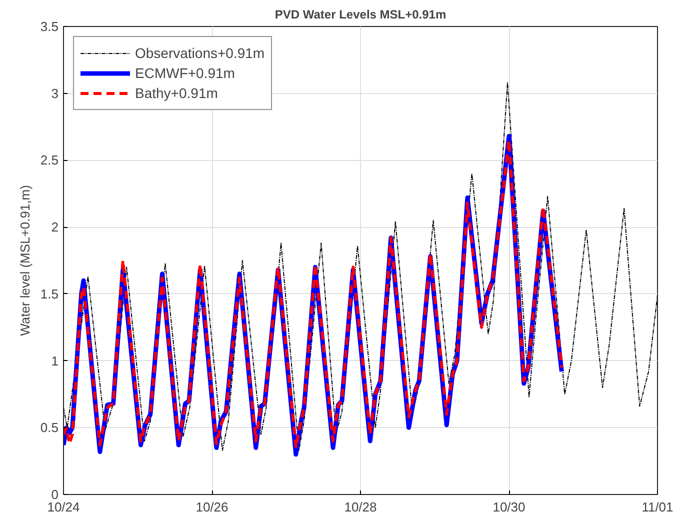 The width and height of the screenshot is (678, 523). I want to click on y-tick-label: 1.5, so click(49, 294).